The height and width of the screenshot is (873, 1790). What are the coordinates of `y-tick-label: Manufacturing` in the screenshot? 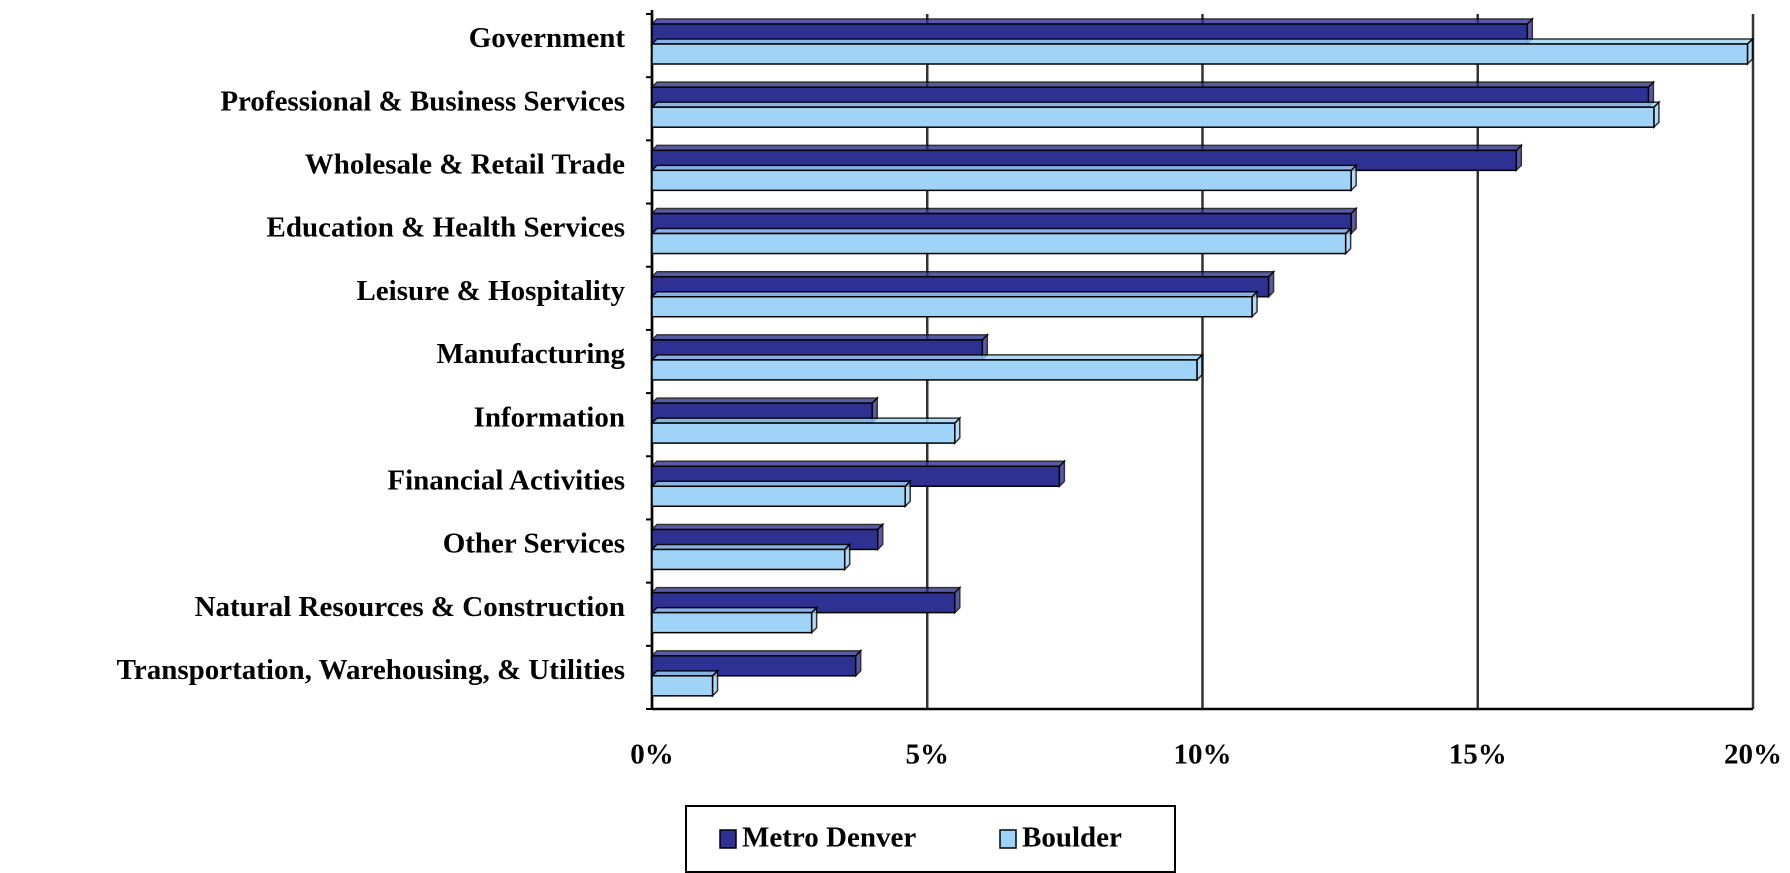 It's located at (531, 354).